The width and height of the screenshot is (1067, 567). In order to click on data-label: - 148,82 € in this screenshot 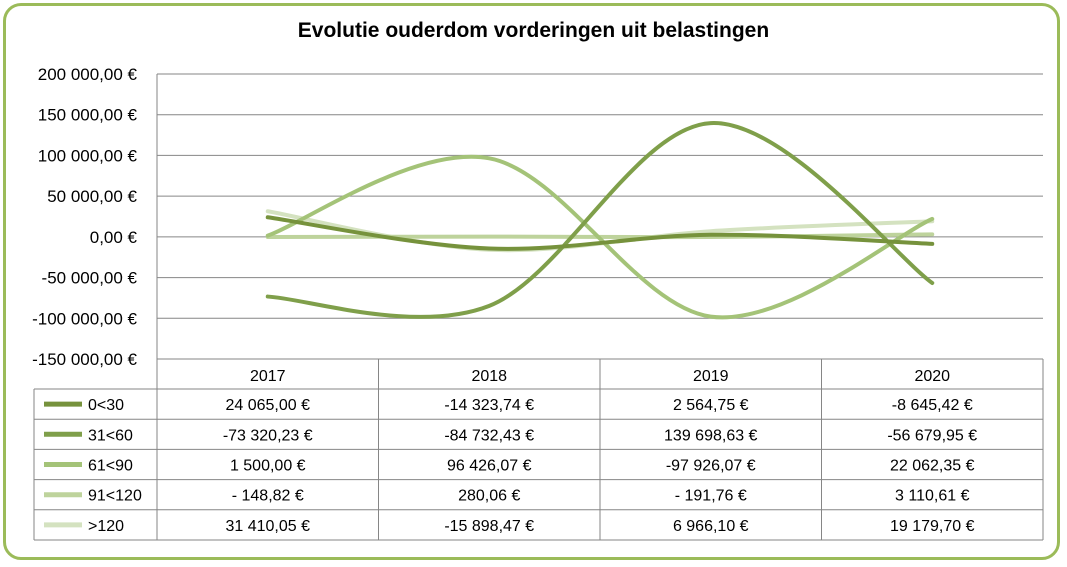, I will do `click(268, 496)`.